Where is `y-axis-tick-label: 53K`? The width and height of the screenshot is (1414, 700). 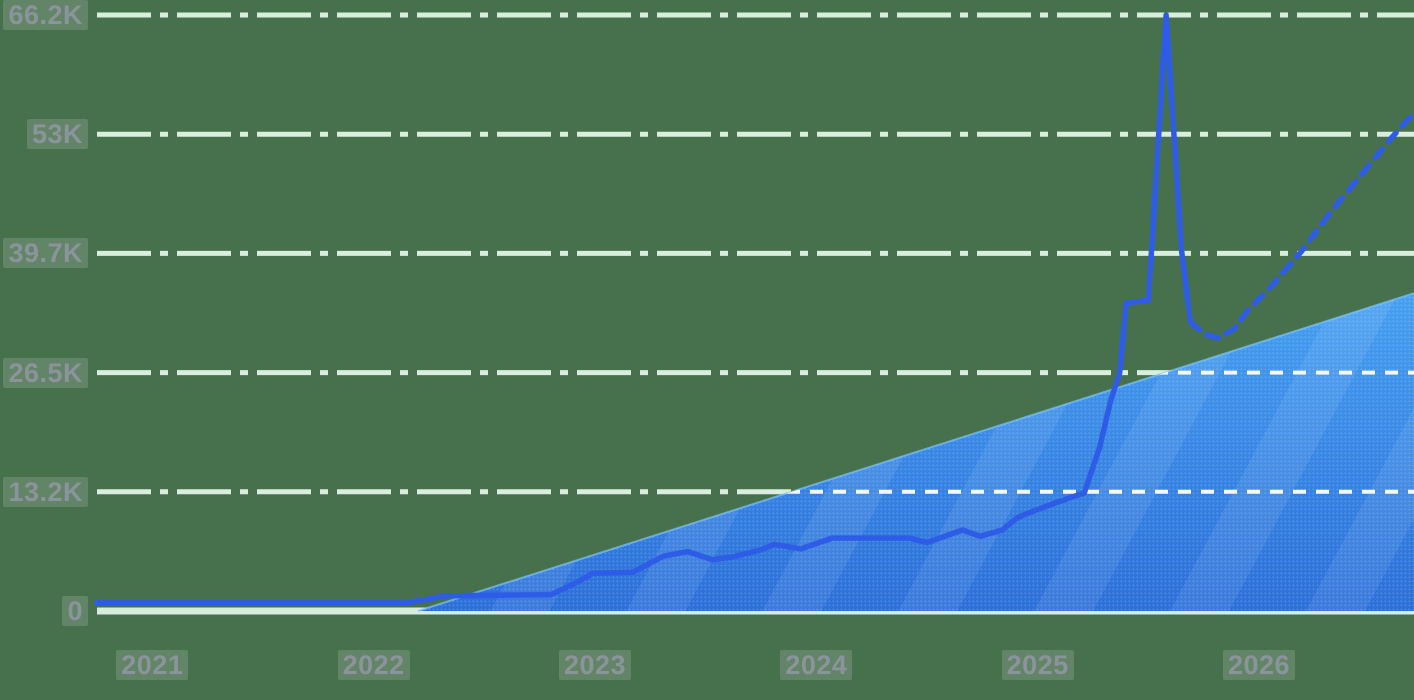 y-axis-tick-label: 53K is located at coordinates (44, 134).